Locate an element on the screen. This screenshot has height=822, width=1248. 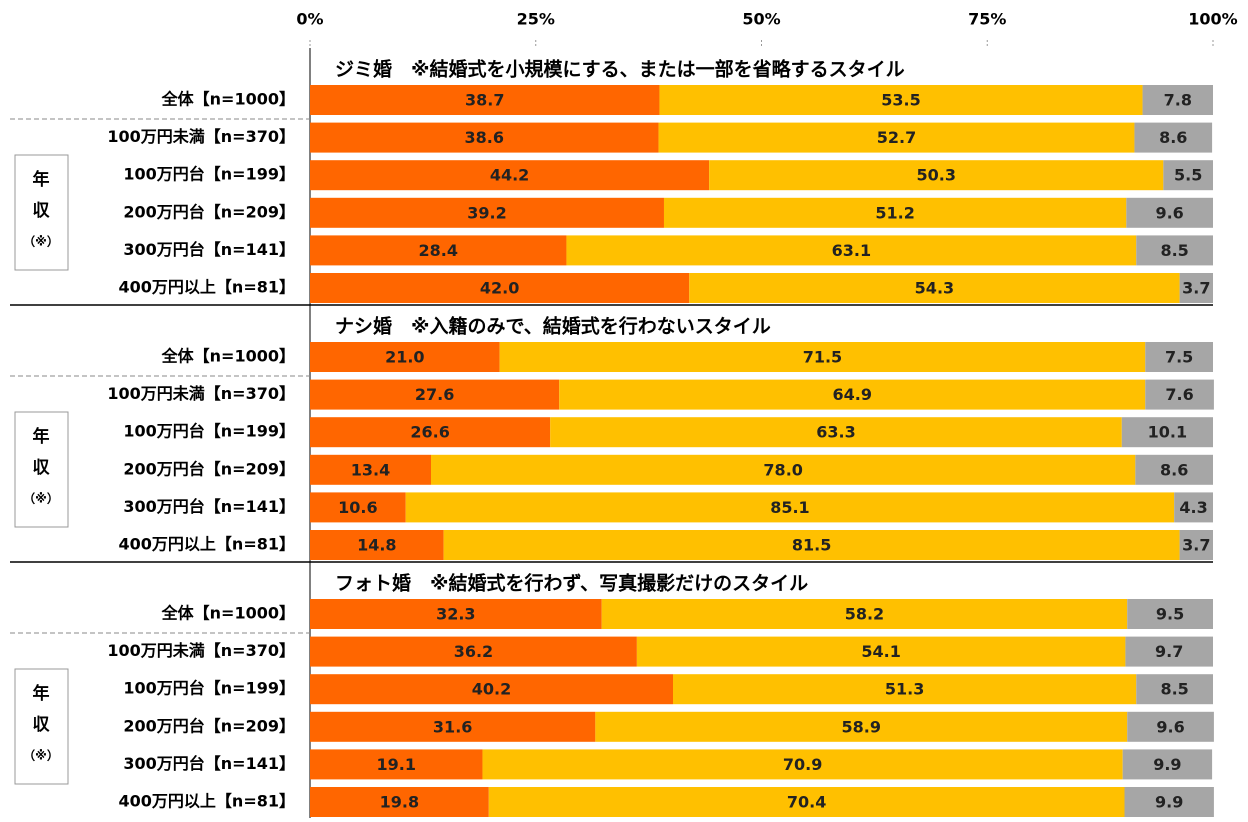
value-label: 5.5 is located at coordinates (1188, 175).